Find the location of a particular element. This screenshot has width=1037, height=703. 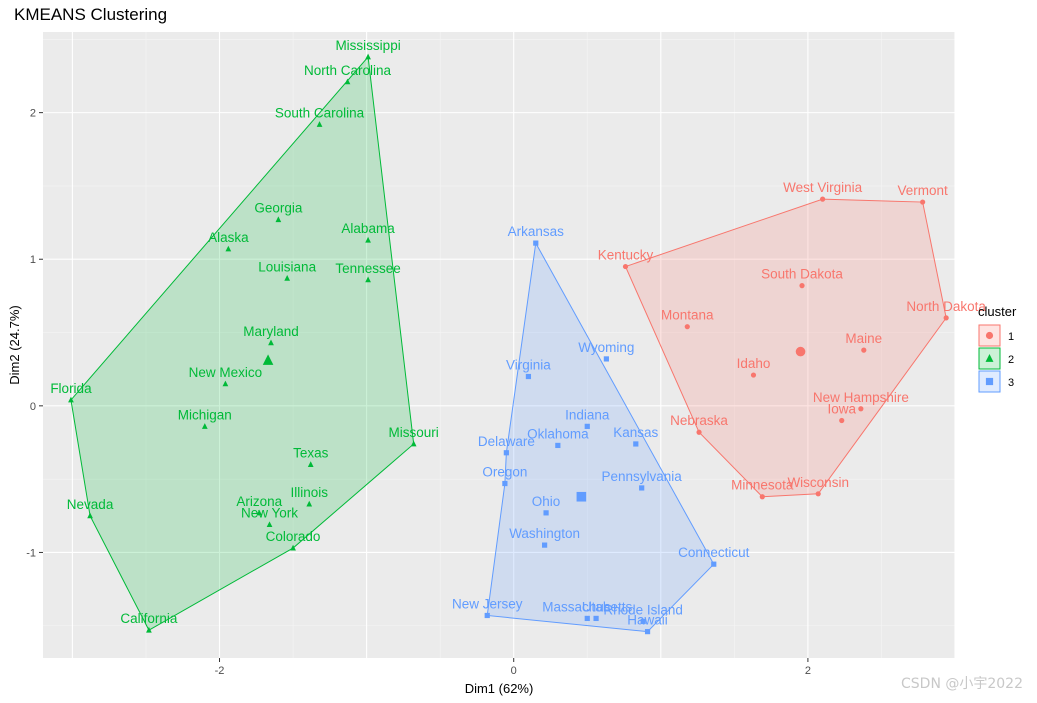

point-label: Nebraska is located at coordinates (699, 420).